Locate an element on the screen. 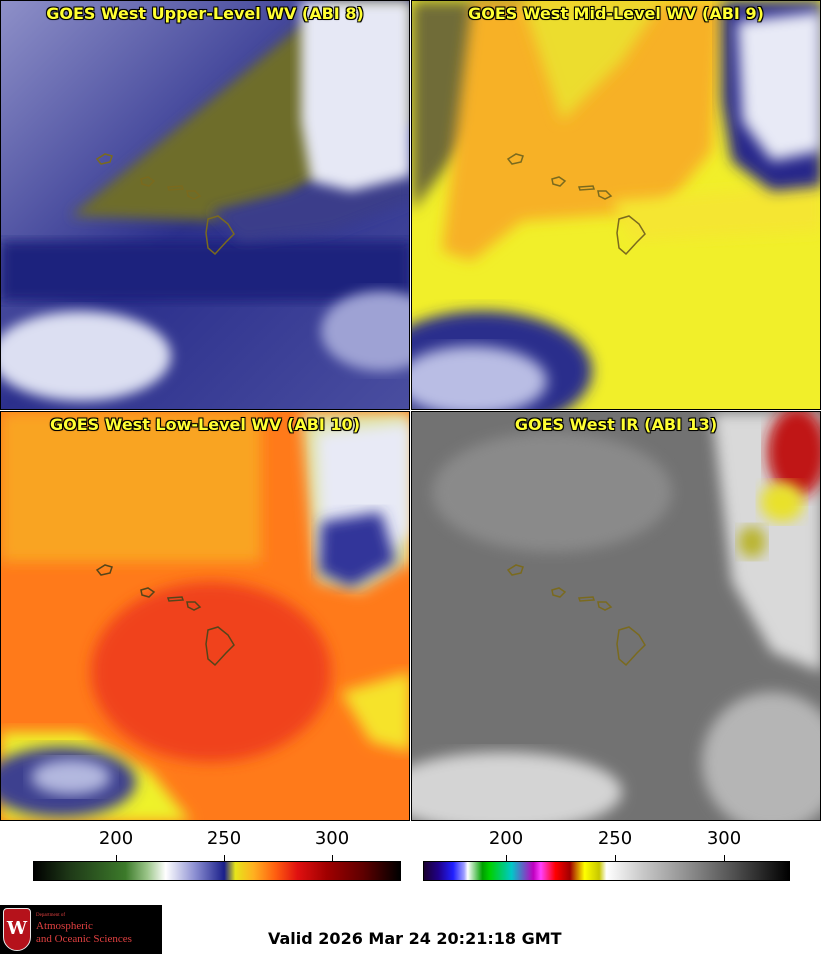  logo-line1: Atmospheric is located at coordinates (64, 926).